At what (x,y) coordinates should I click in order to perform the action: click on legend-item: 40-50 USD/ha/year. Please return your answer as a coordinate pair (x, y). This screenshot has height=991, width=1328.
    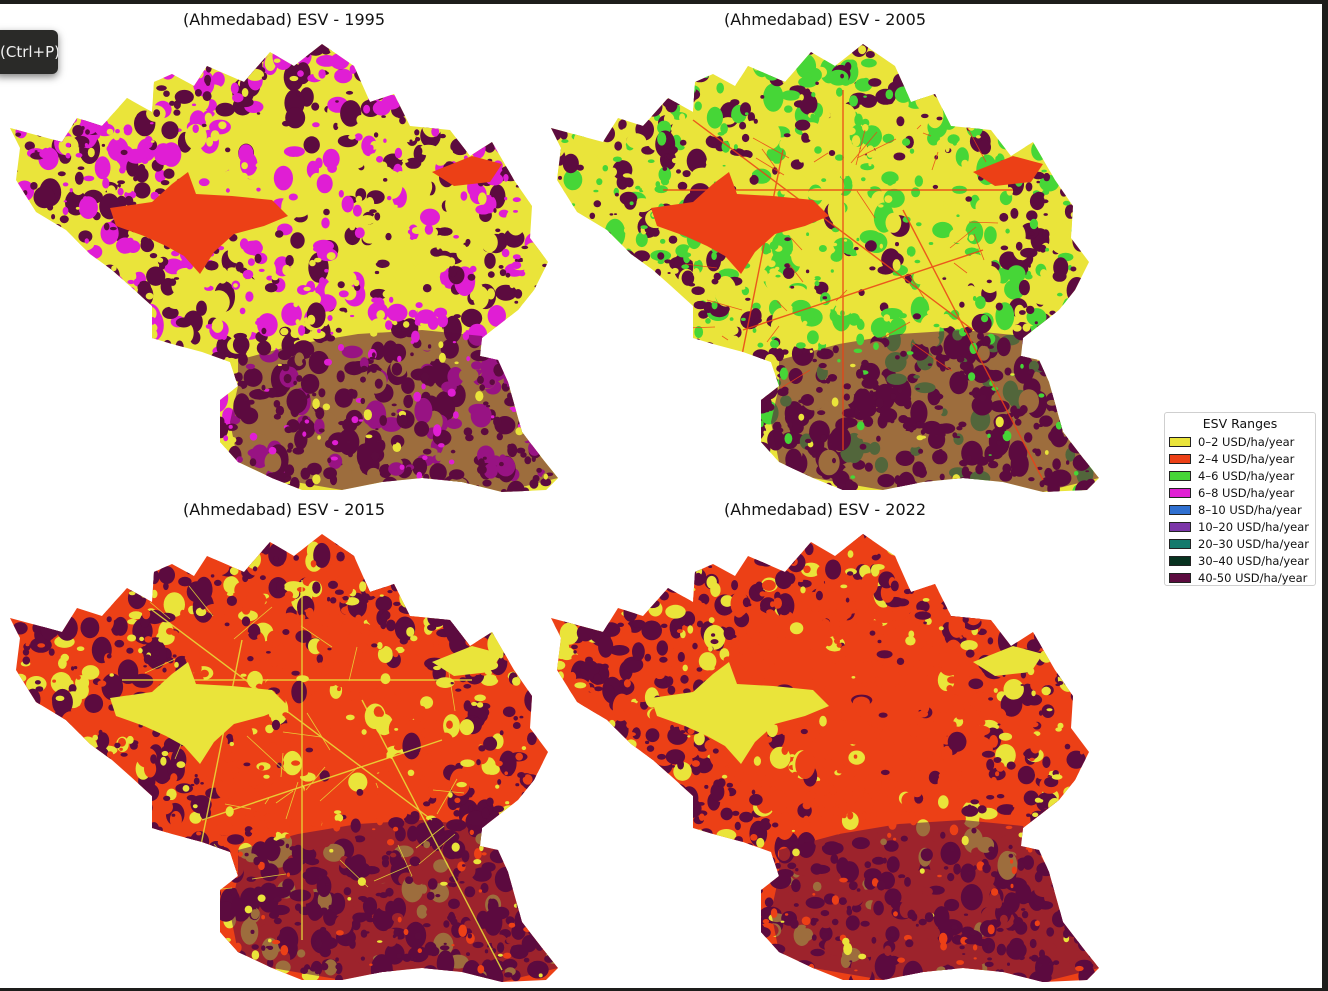
    Looking at the image, I should click on (1240, 577).